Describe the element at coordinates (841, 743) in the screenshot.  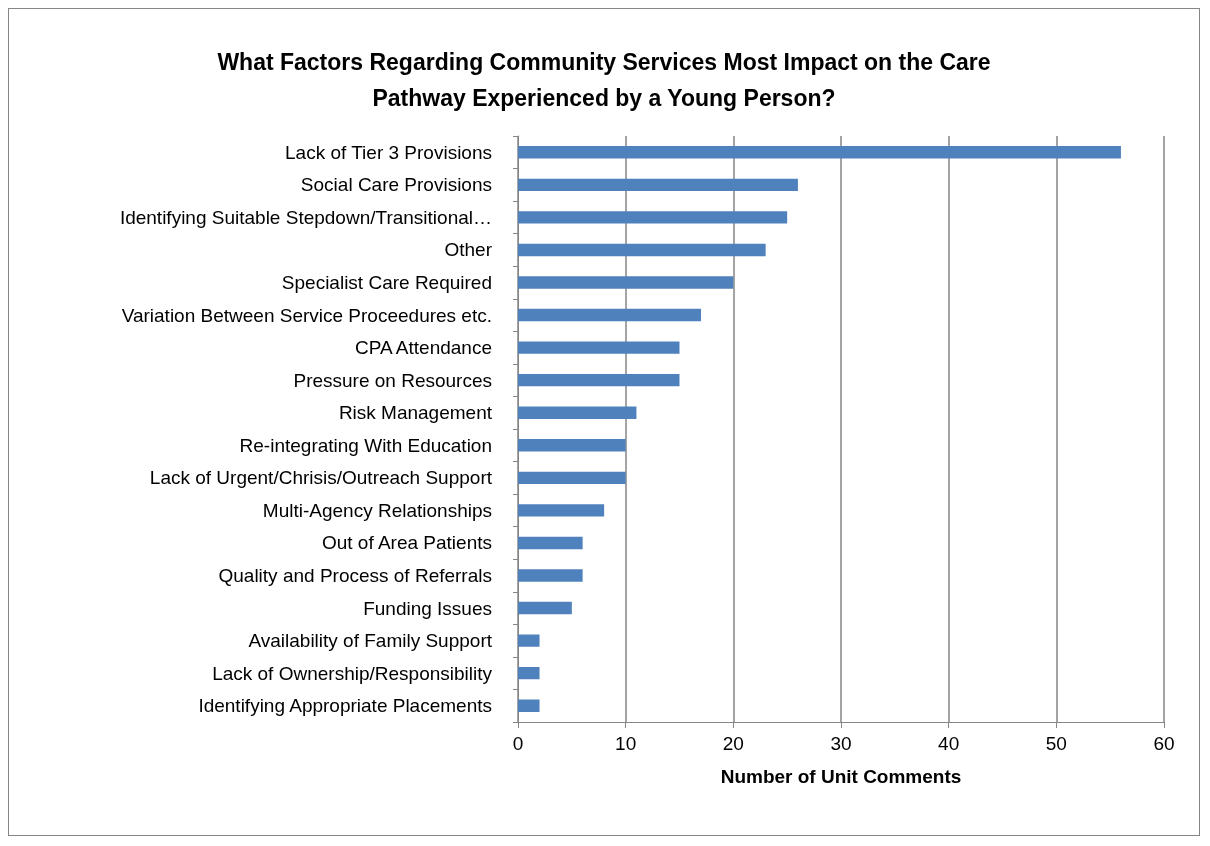
I see `x-tick-label: 30` at that location.